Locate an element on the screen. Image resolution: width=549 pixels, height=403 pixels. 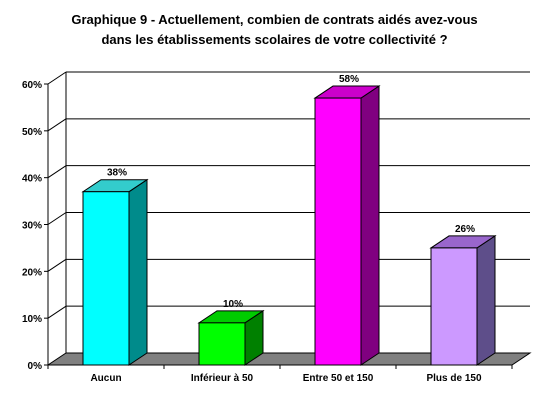
data-label: 58% is located at coordinates (349, 79).